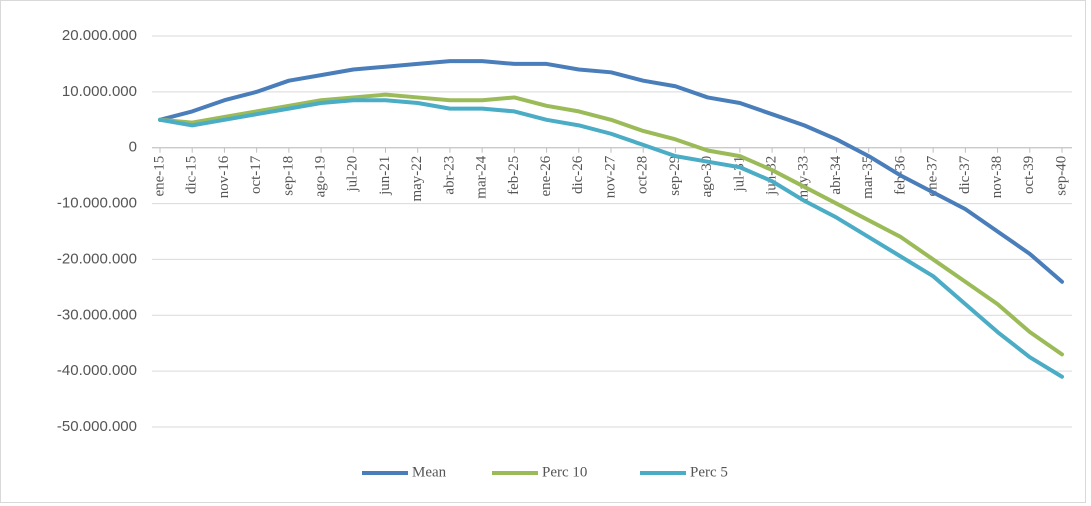 Image resolution: width=1091 pixels, height=506 pixels. I want to click on x-tick-label: nov-16, so click(224, 176).